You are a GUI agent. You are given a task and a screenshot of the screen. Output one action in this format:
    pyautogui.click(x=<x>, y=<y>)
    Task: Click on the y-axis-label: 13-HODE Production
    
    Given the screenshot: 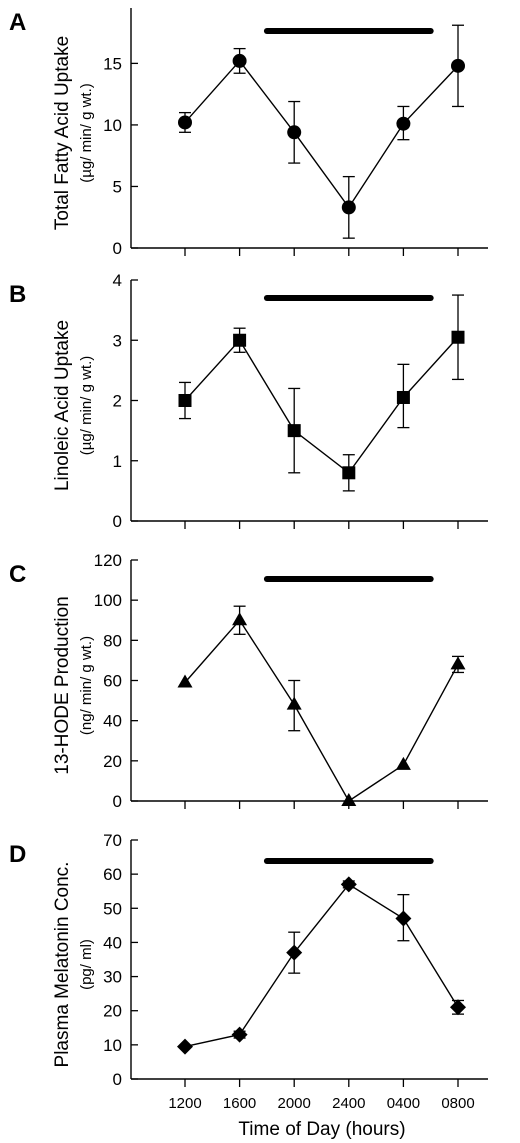 What is the action you would take?
    pyautogui.click(x=62, y=685)
    